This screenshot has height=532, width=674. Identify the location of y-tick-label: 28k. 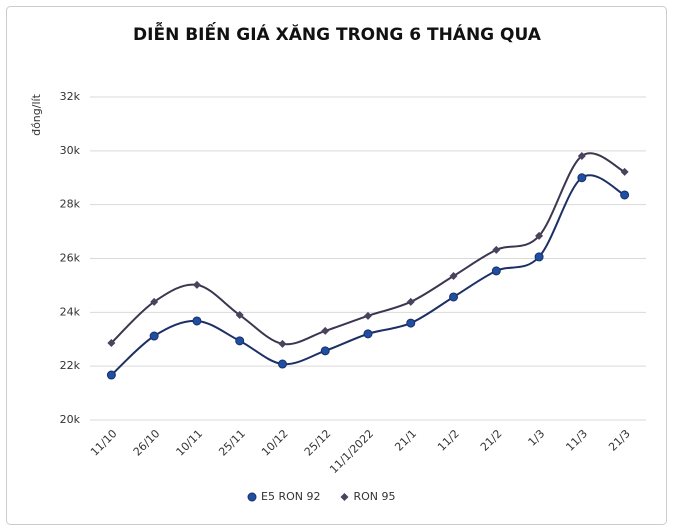
(70, 204).